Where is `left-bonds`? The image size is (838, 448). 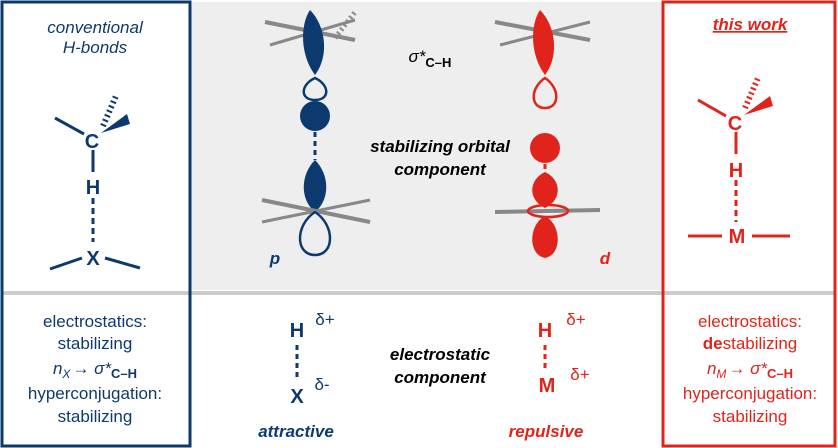 left-bonds is located at coordinates (95, 182).